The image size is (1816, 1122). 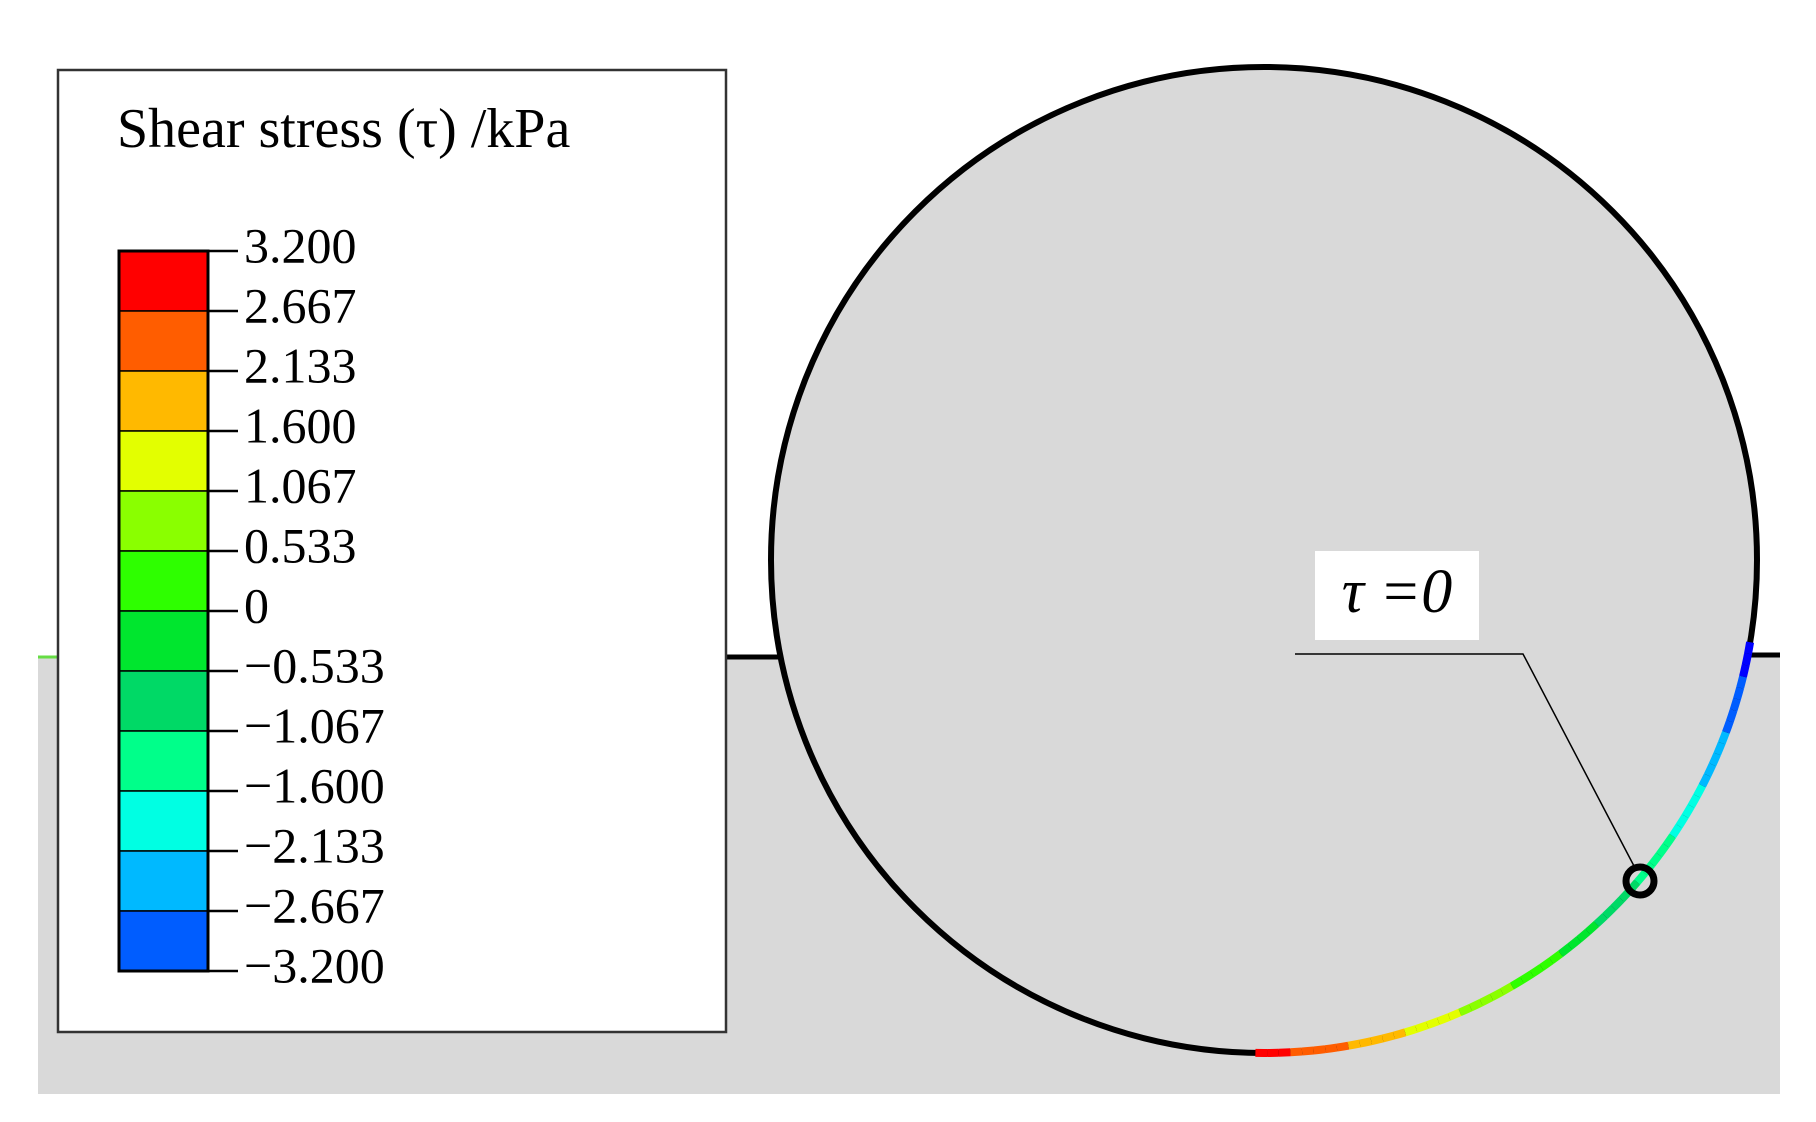 I want to click on legend-label: 2.133, so click(x=300, y=365).